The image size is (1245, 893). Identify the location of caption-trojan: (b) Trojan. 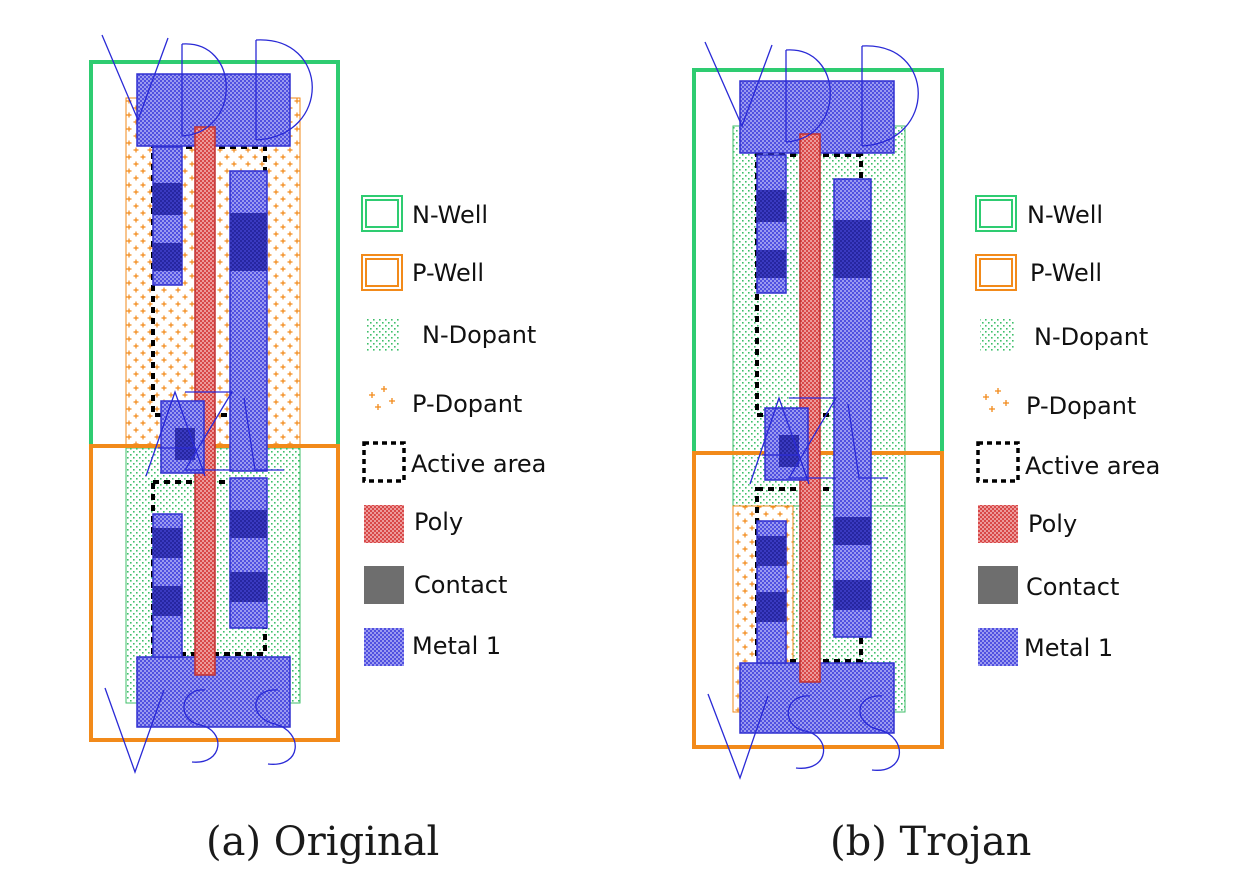
(930, 842).